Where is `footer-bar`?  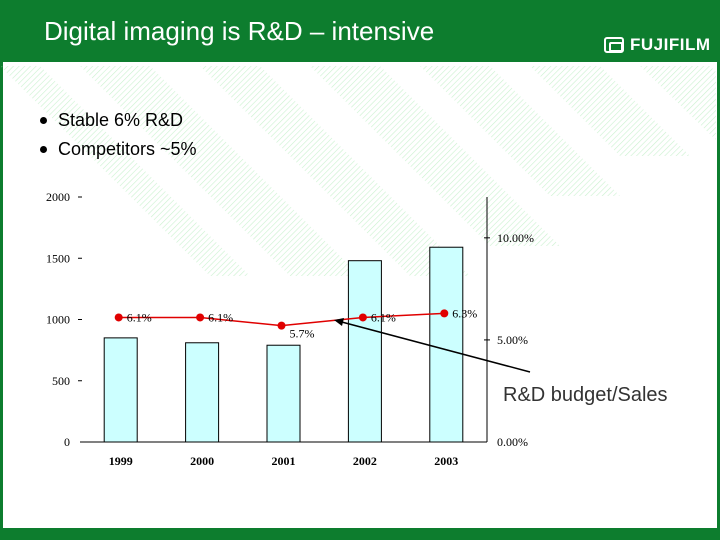
footer-bar is located at coordinates (360, 534).